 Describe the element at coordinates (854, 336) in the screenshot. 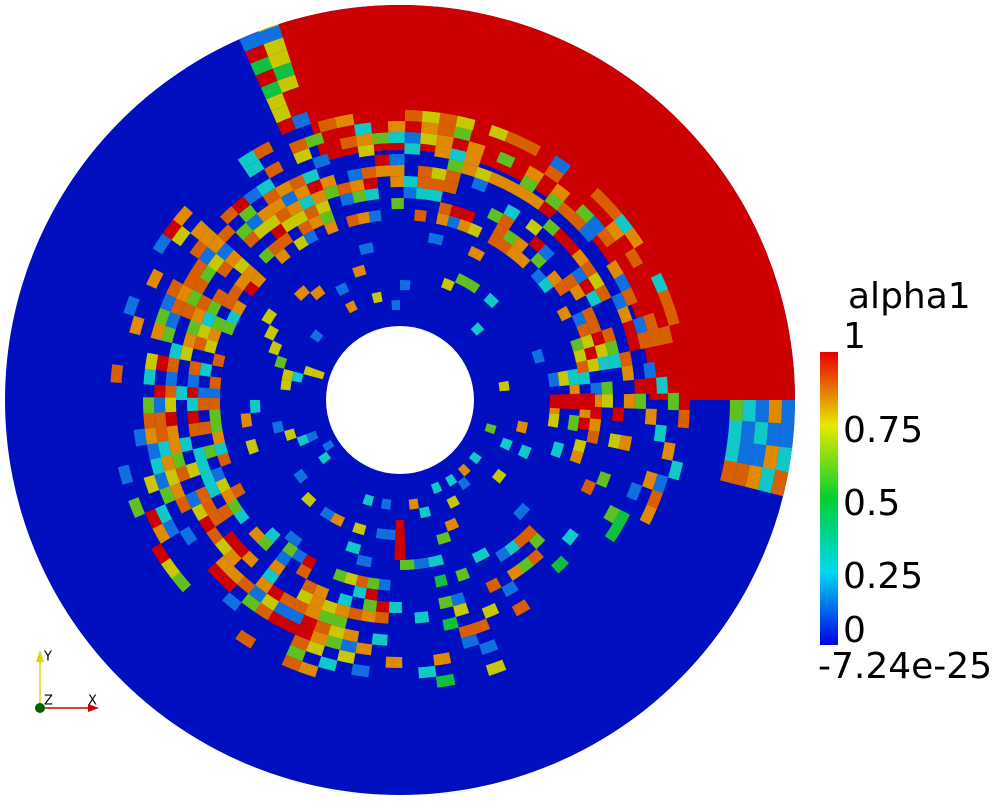

I see `legend-label: 1` at that location.